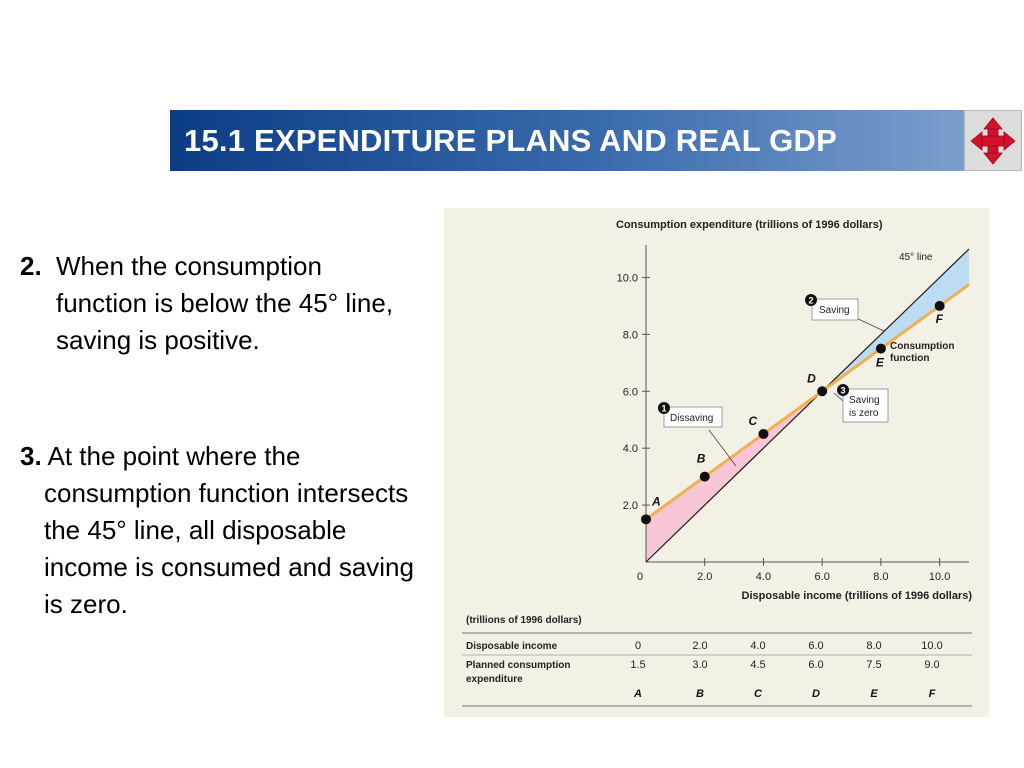 The width and height of the screenshot is (1024, 768). I want to click on table-point-label: C, so click(758, 694).